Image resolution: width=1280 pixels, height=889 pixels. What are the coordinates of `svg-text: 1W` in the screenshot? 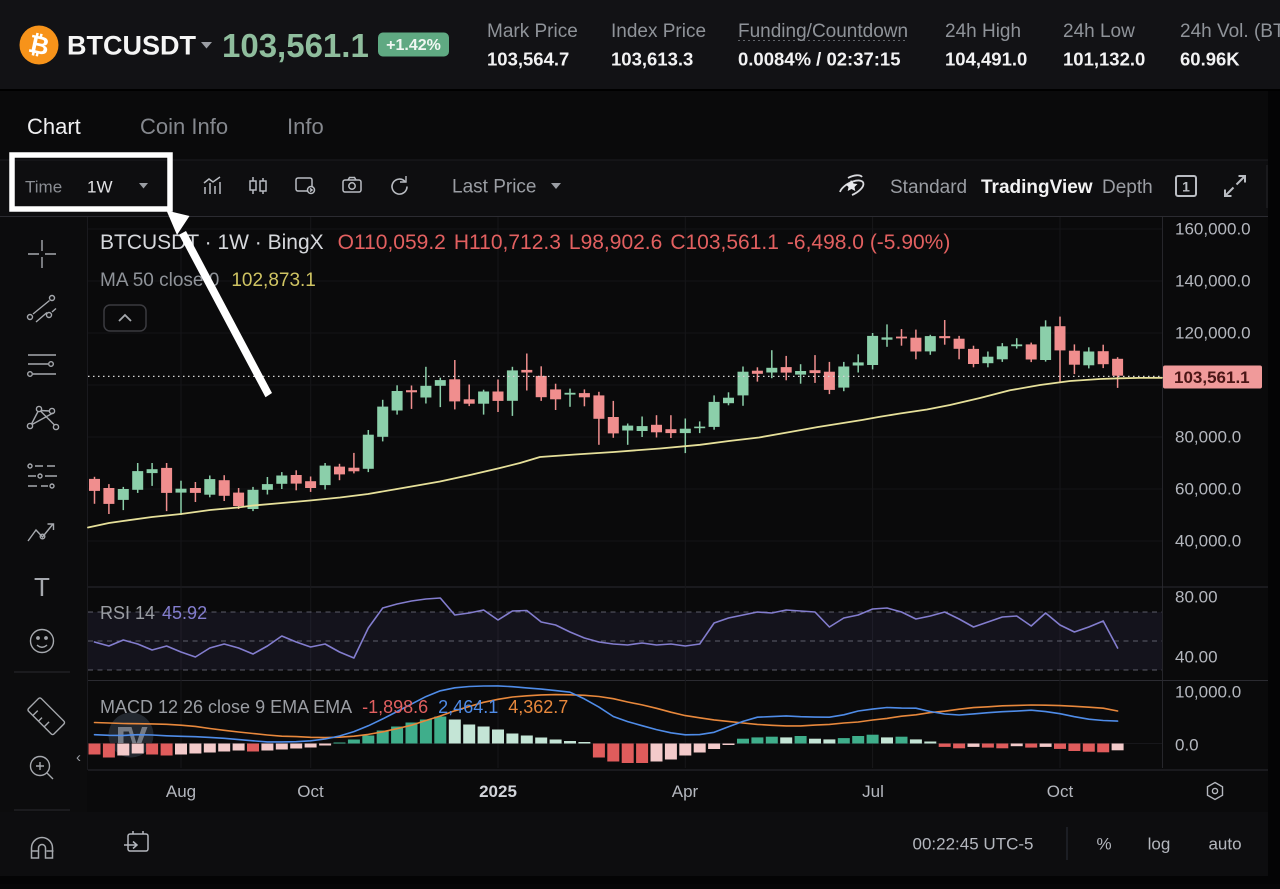 It's located at (100, 187).